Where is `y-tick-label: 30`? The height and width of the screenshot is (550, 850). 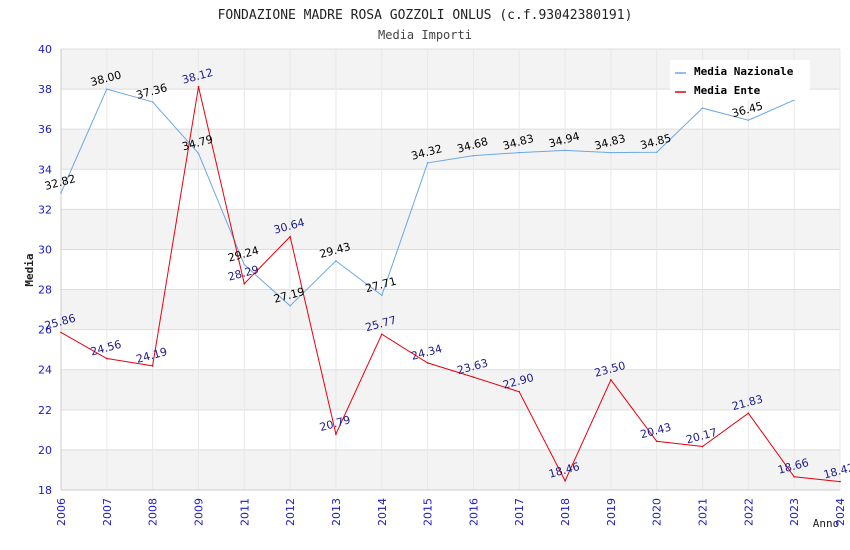
y-tick-label: 30 is located at coordinates (45, 249).